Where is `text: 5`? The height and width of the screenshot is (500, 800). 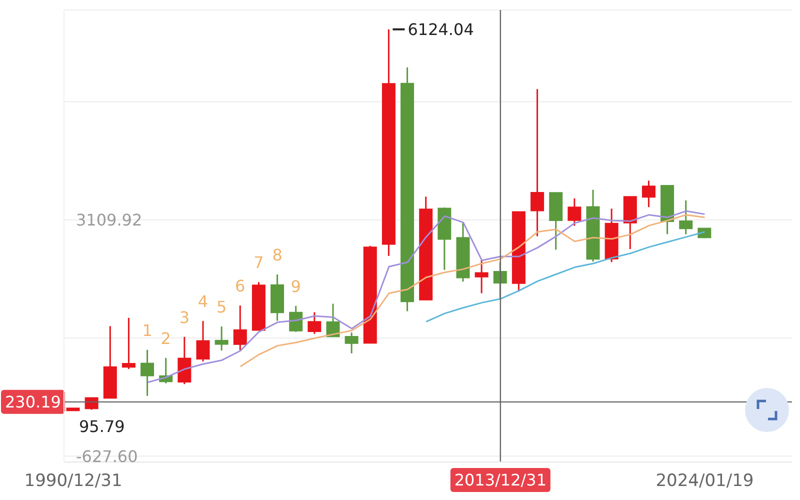 text: 5 is located at coordinates (221, 307).